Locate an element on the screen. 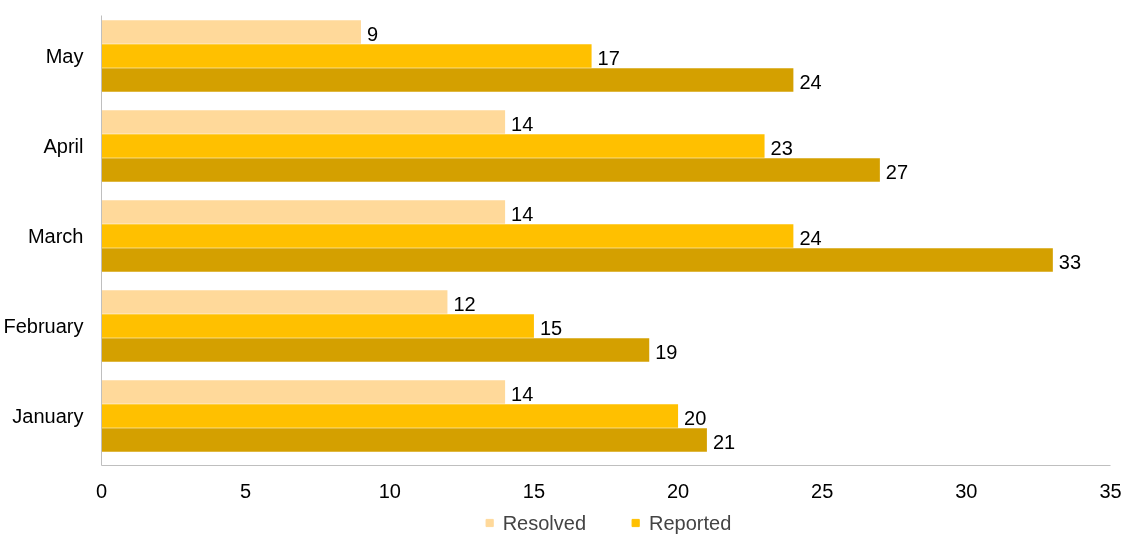 This screenshot has width=1135, height=549. data-label: 23 is located at coordinates (781, 148).